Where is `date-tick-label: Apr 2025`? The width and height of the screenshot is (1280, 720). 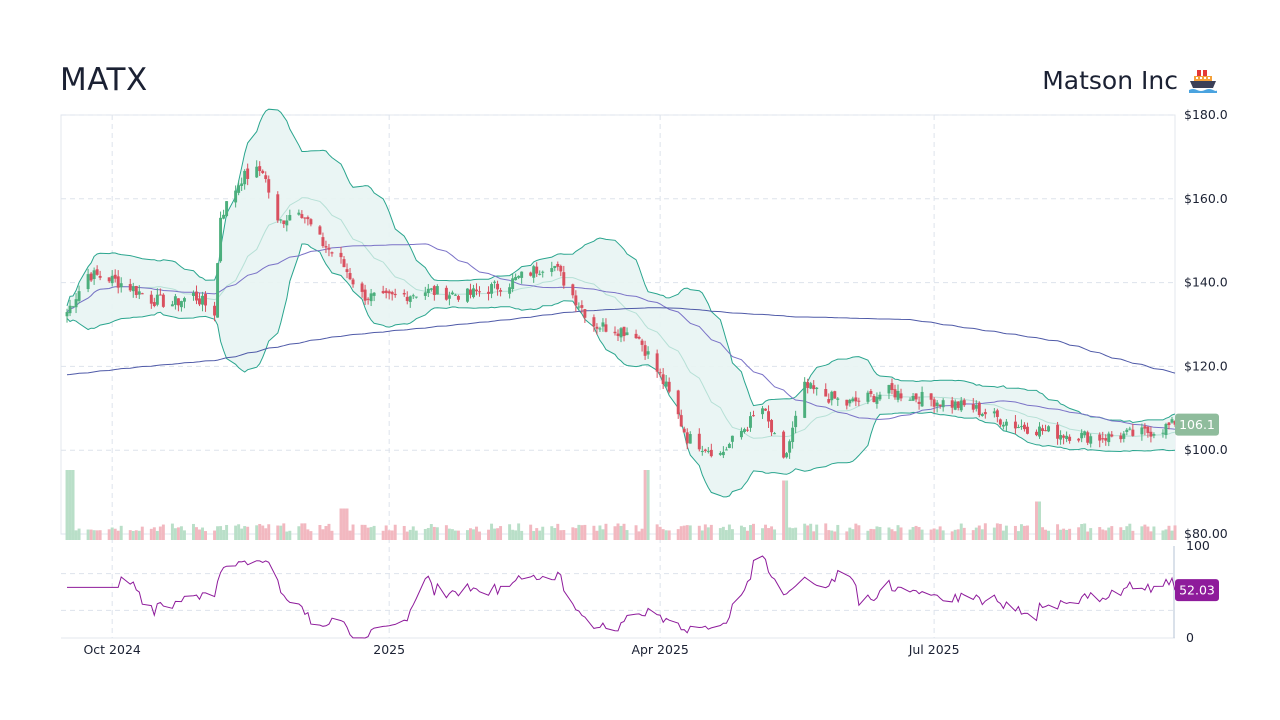 date-tick-label: Apr 2025 is located at coordinates (659, 649).